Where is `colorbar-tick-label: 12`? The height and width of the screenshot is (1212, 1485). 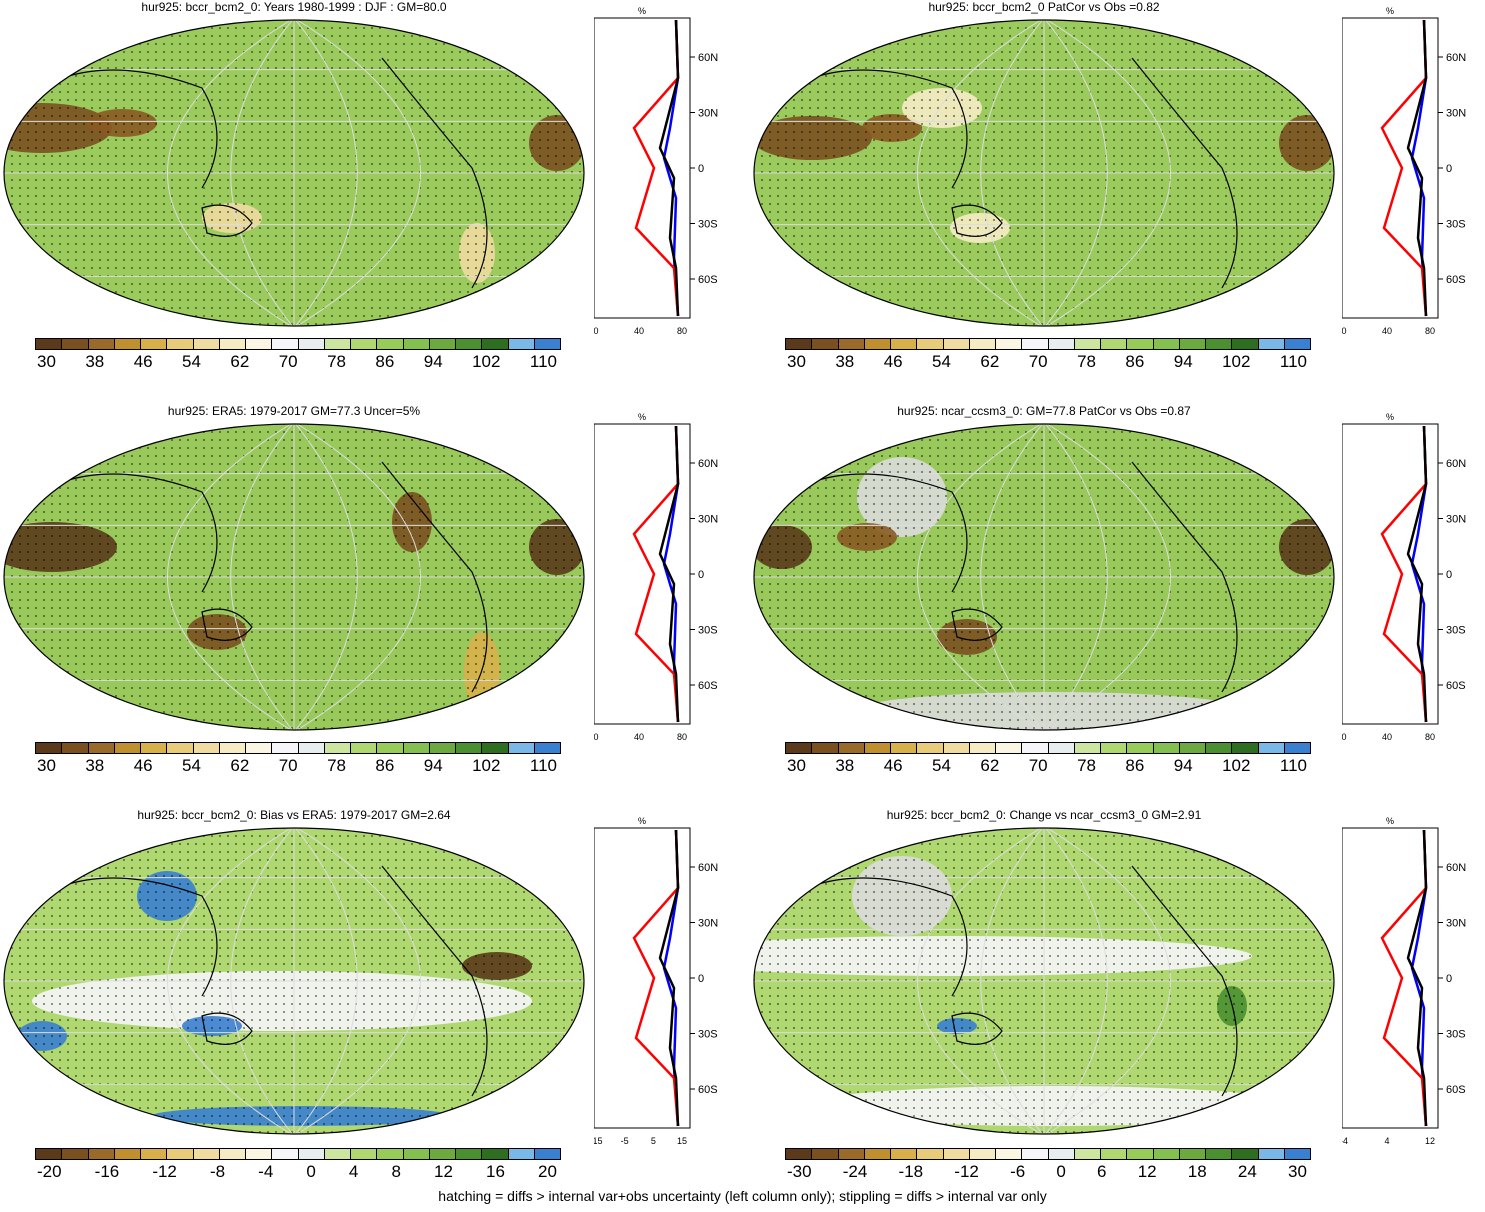 colorbar-tick-label: 12 is located at coordinates (443, 1171).